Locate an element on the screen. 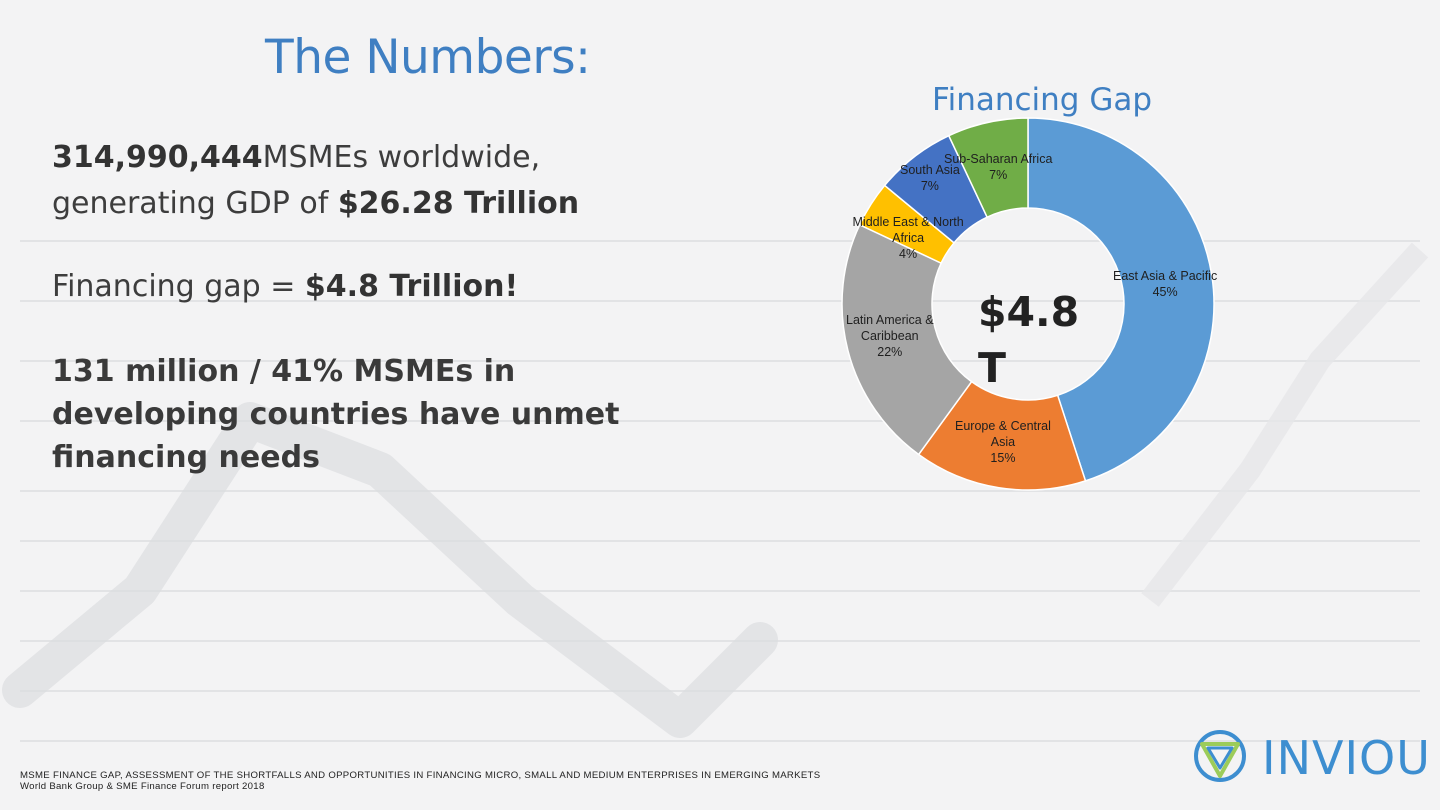 This screenshot has height=810, width=1440. donut-label-percent: 45% is located at coordinates (1165, 292).